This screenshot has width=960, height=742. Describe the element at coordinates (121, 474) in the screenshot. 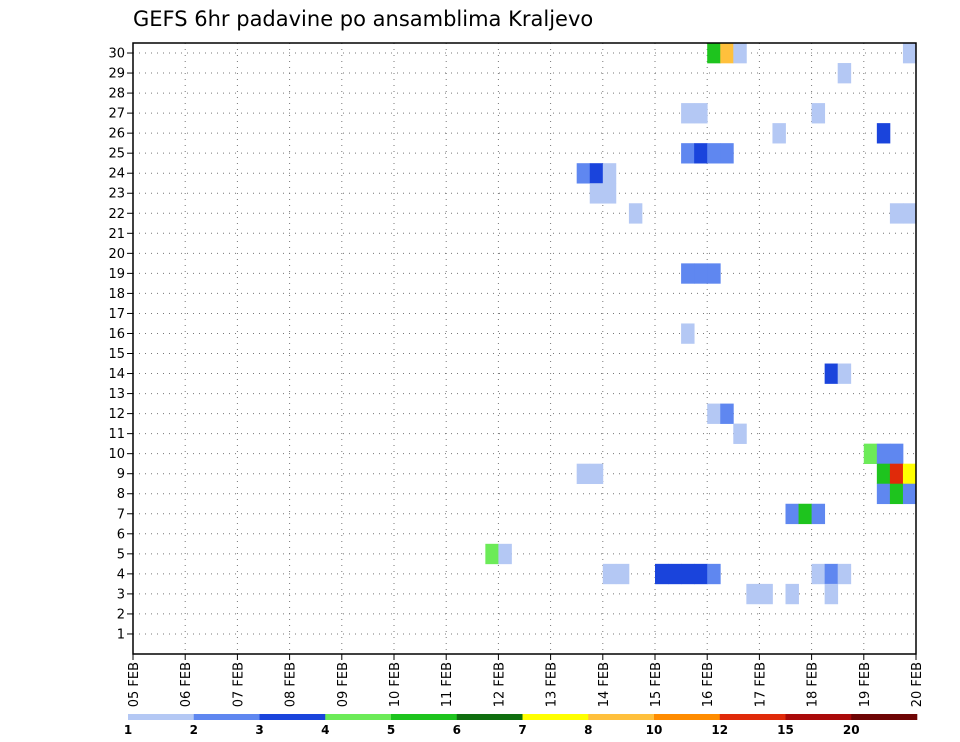

I see `y-tick-label: 9` at that location.